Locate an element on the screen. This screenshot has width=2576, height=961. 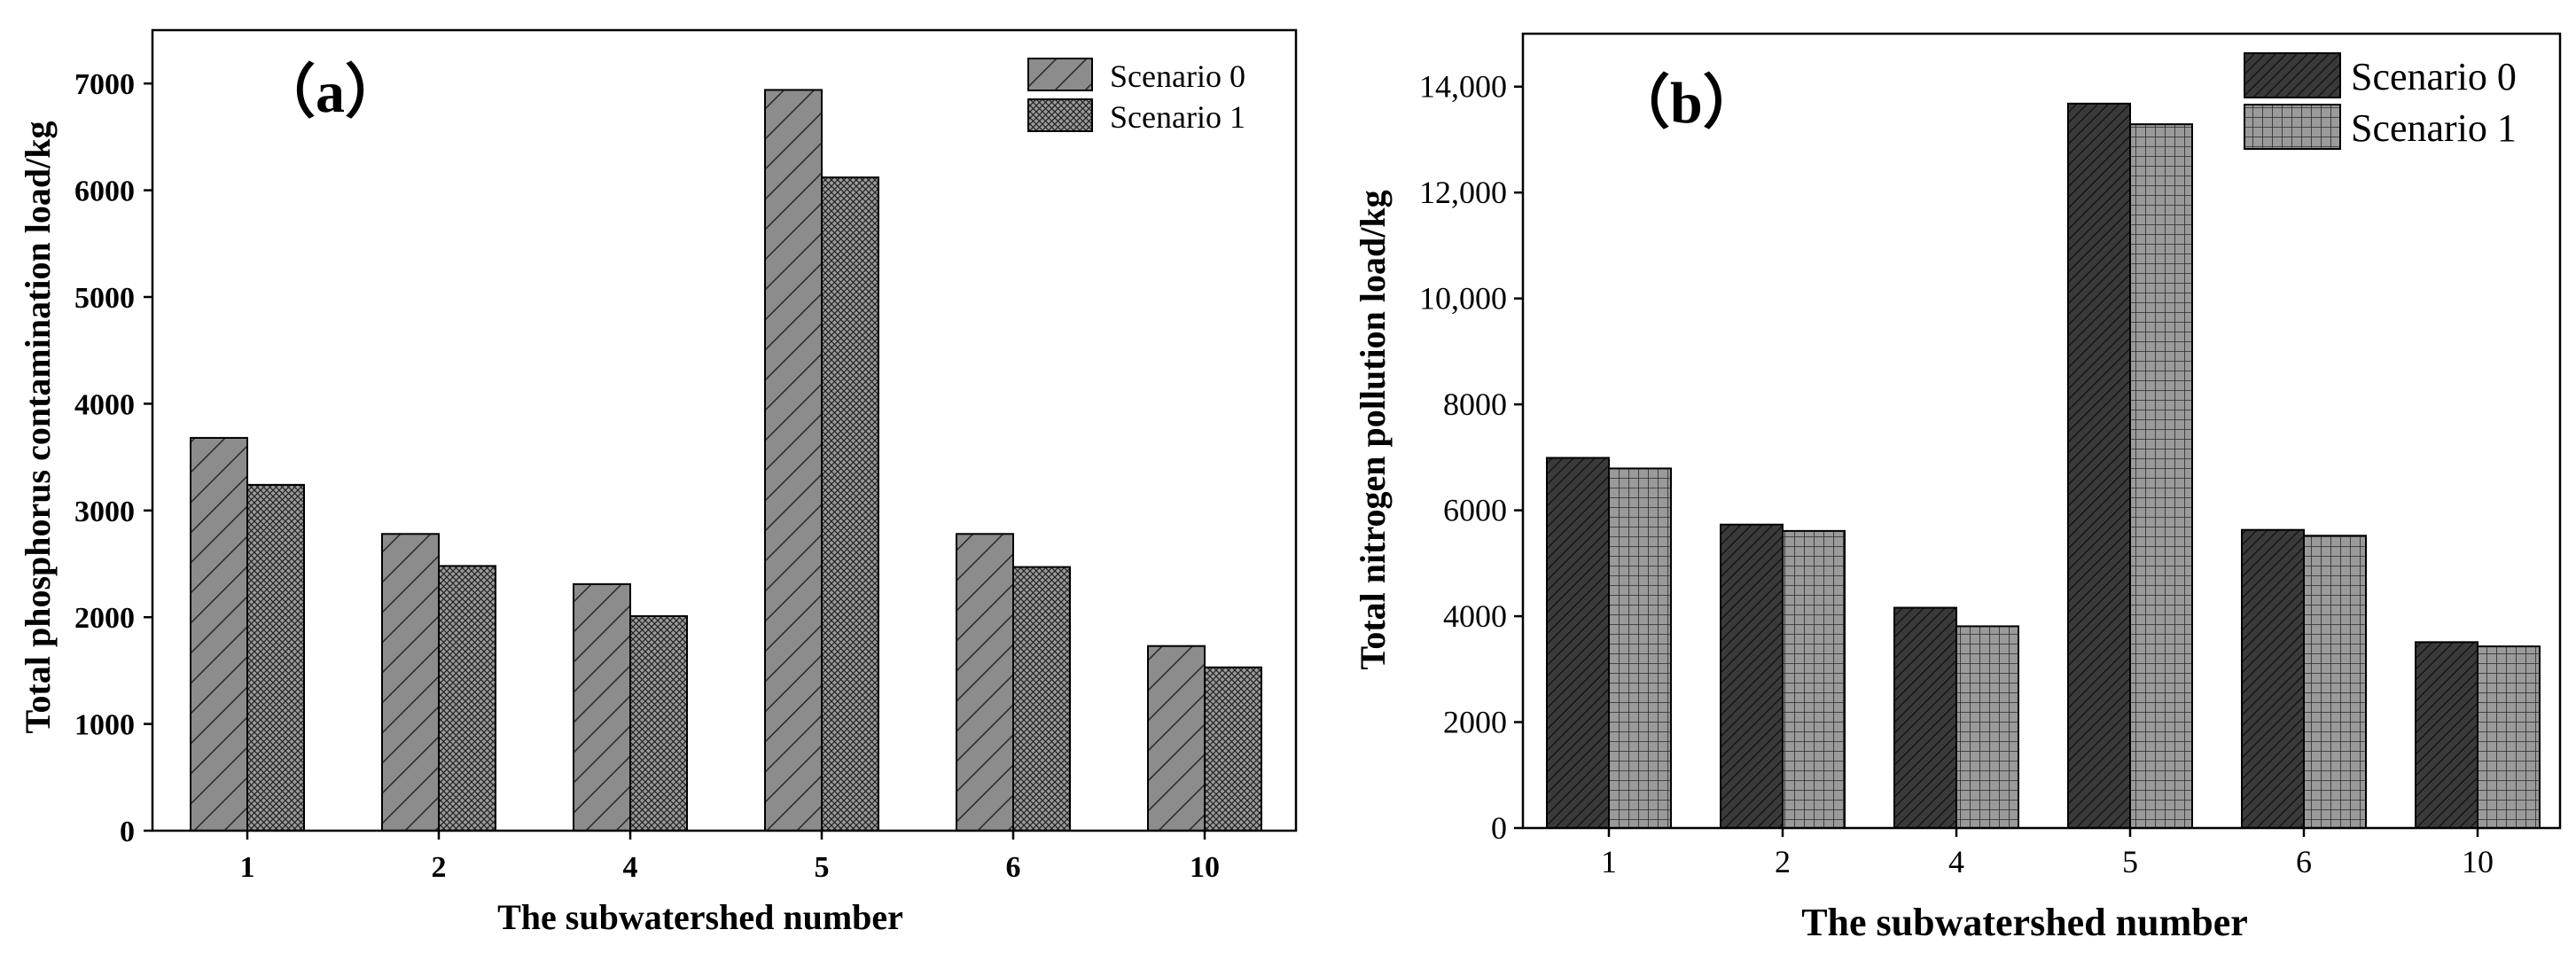
panel-a-x-tick-label: 1 is located at coordinates (247, 867).